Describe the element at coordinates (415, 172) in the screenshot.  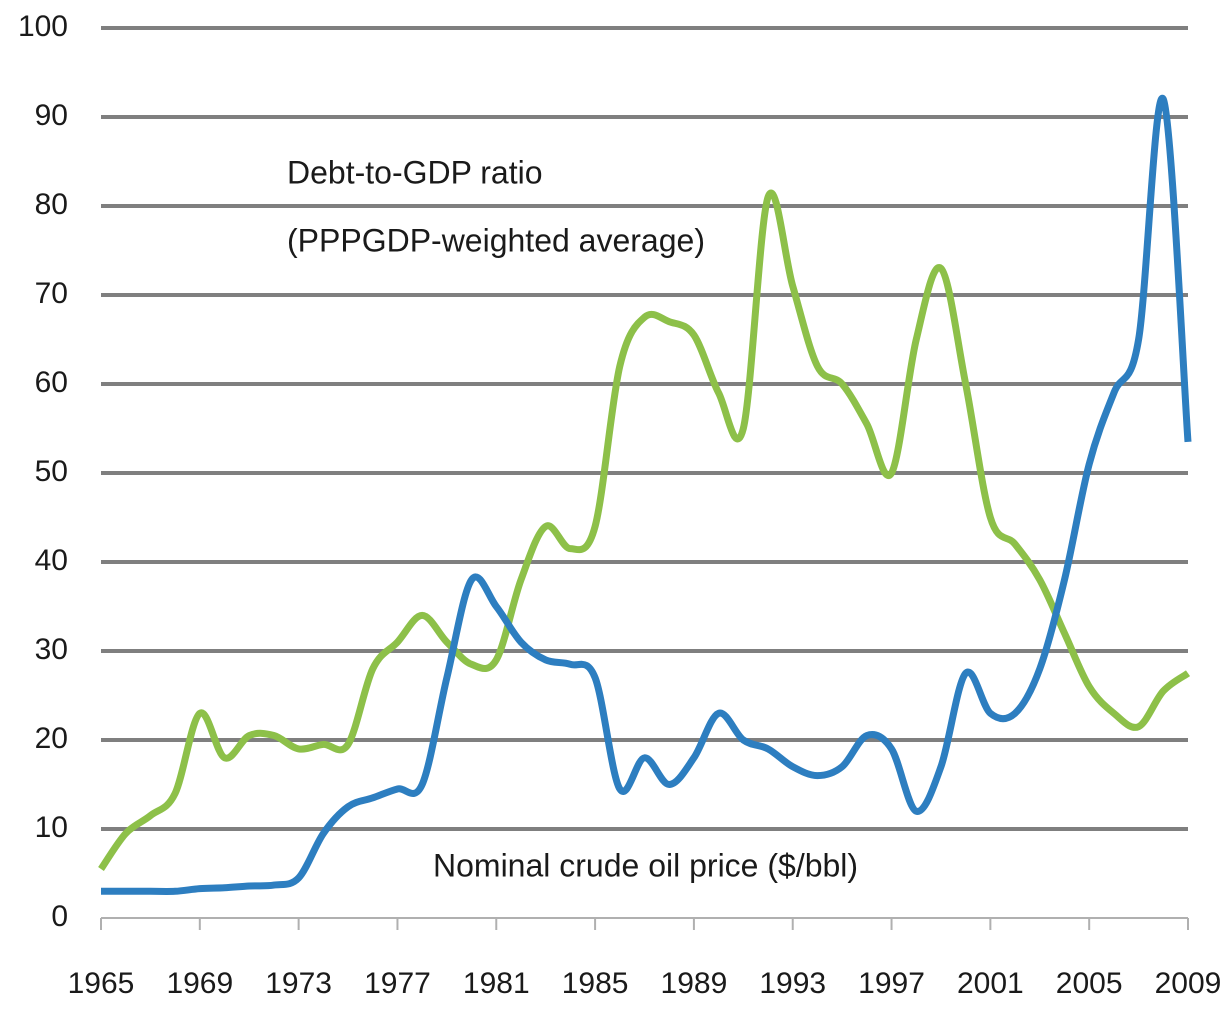
I see `annotation: Debt-to-GDP ratio` at that location.